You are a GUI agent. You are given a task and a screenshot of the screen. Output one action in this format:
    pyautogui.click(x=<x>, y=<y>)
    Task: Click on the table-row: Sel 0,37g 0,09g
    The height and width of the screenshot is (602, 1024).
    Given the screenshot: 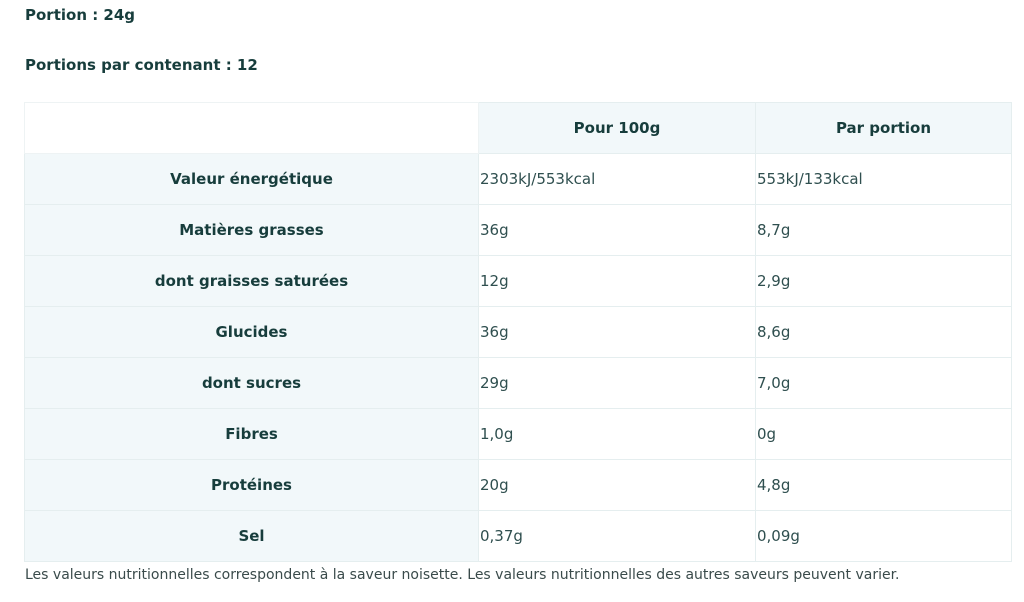 What is the action you would take?
    pyautogui.click(x=518, y=536)
    